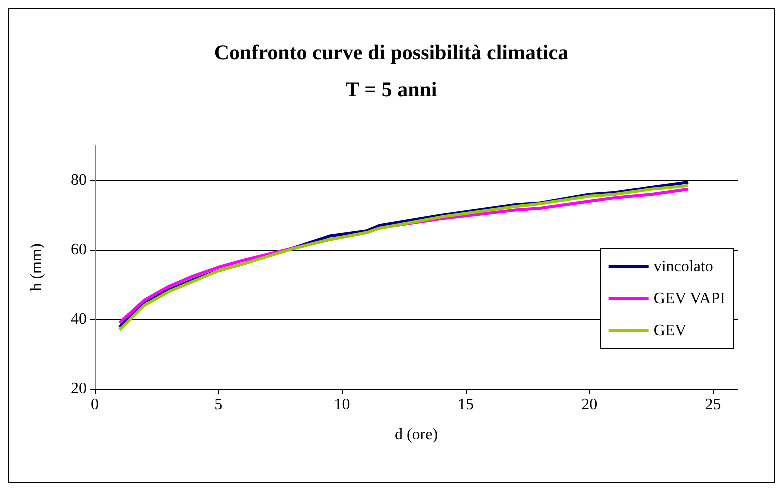 This screenshot has width=783, height=491. I want to click on x-tick-label: 0, so click(95, 405).